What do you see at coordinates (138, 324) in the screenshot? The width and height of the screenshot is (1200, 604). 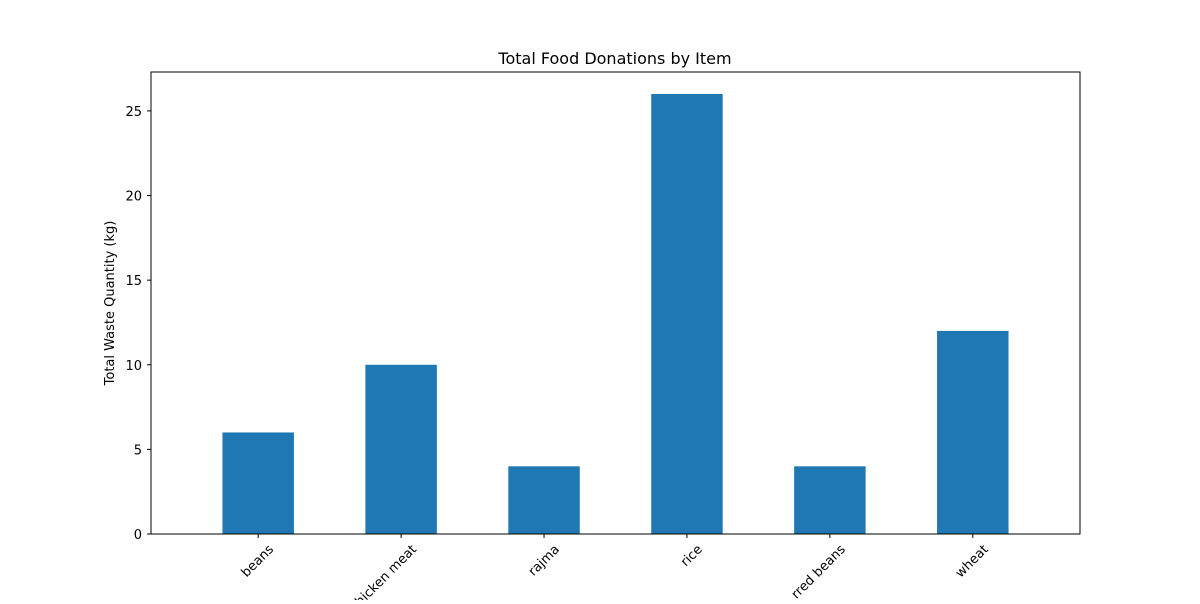 I see `y-axis-ticks: 0 5 10 15 20 25` at bounding box center [138, 324].